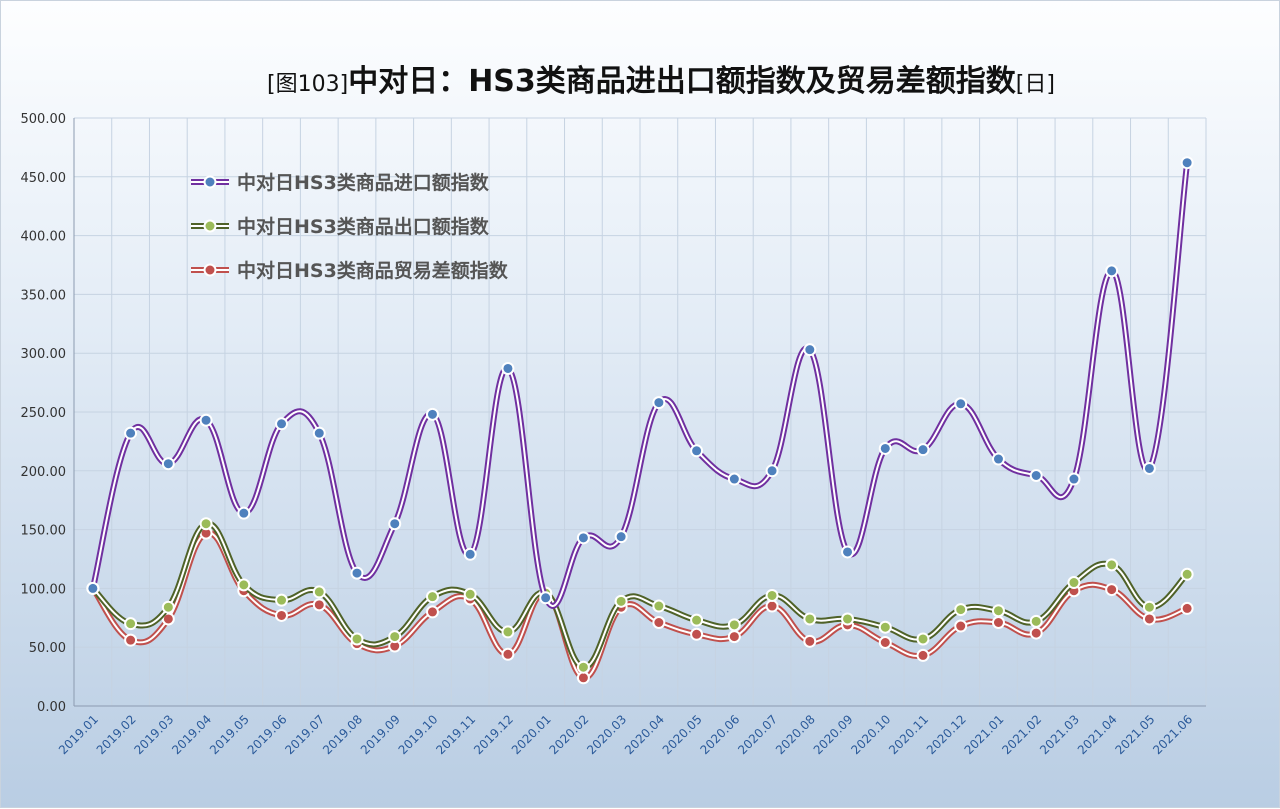 Image resolution: width=1280 pixels, height=809 pixels. I want to click on y-tick-label: 300.00, so click(44, 354).